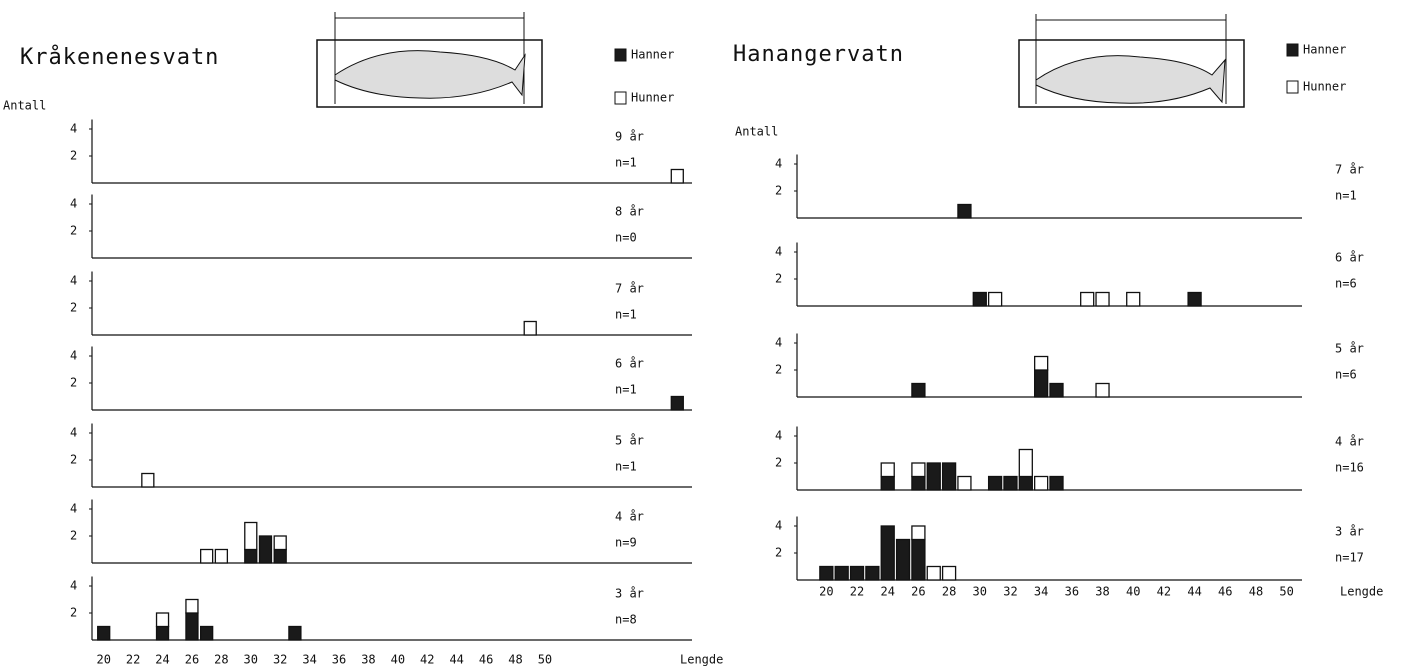 This screenshot has height=672, width=1409. What do you see at coordinates (1256, 592) in the screenshot?
I see `x-tick-label: 48` at bounding box center [1256, 592].